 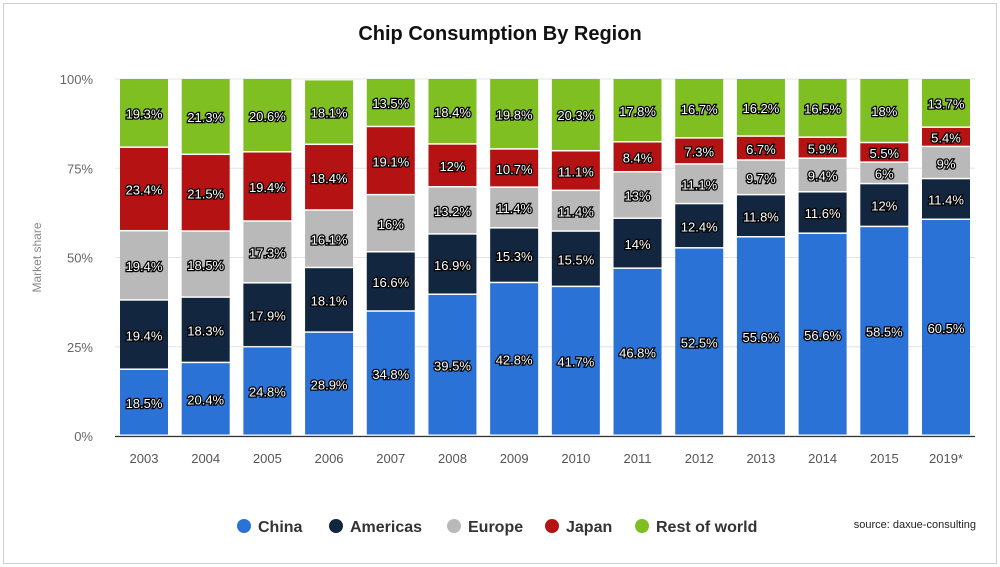 I want to click on data-label: 12.4%, so click(x=699, y=226).